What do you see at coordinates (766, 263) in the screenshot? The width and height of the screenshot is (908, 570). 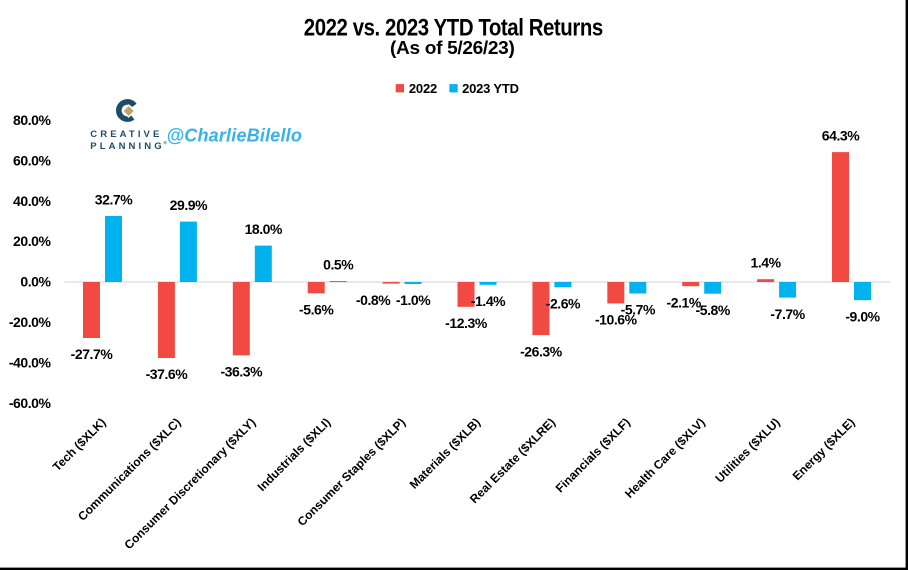 I see `svg-text: 1.4%` at bounding box center [766, 263].